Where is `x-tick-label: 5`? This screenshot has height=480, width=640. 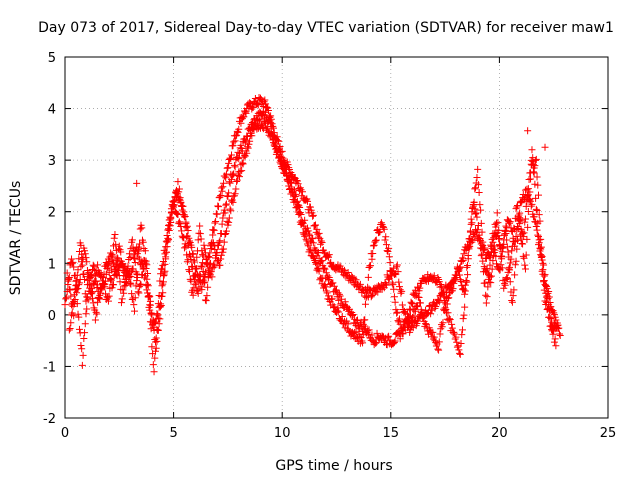
x-tick-label: 5 is located at coordinates (173, 433).